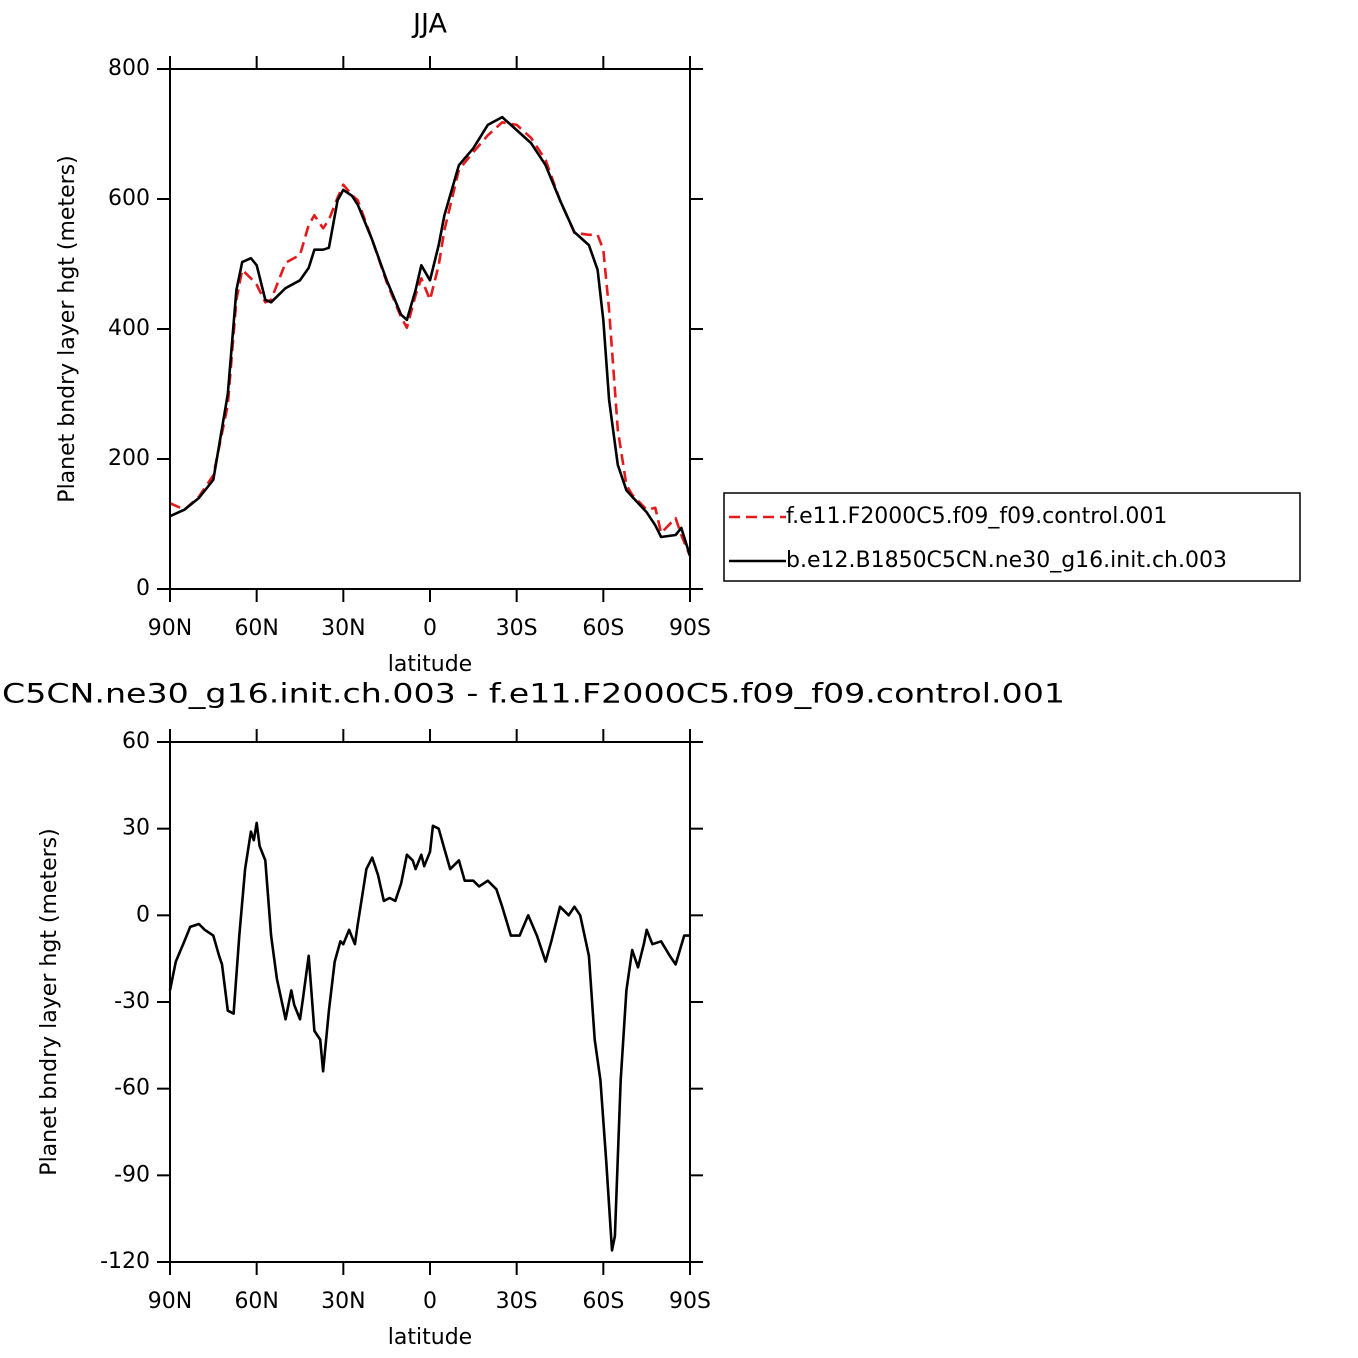 Image resolution: width=1358 pixels, height=1358 pixels. I want to click on y-tick-label: 200, so click(129, 458).